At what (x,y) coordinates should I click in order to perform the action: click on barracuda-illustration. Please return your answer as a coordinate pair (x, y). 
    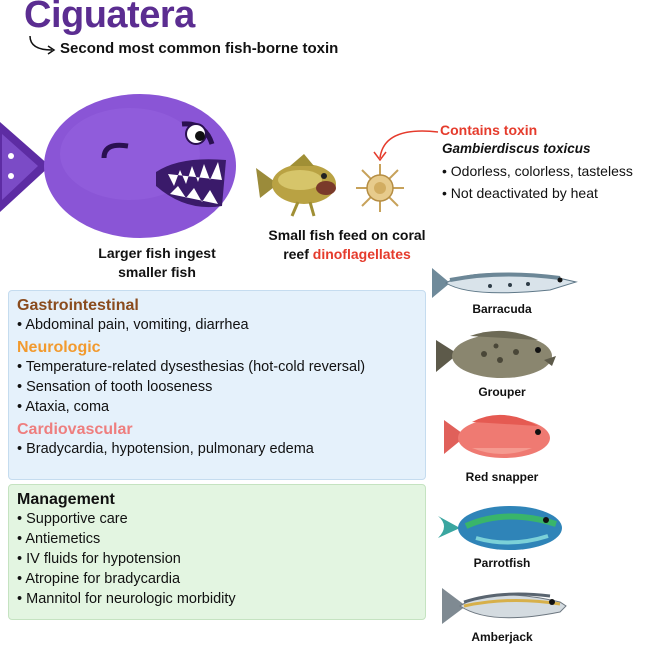
    Looking at the image, I should click on (505, 283).